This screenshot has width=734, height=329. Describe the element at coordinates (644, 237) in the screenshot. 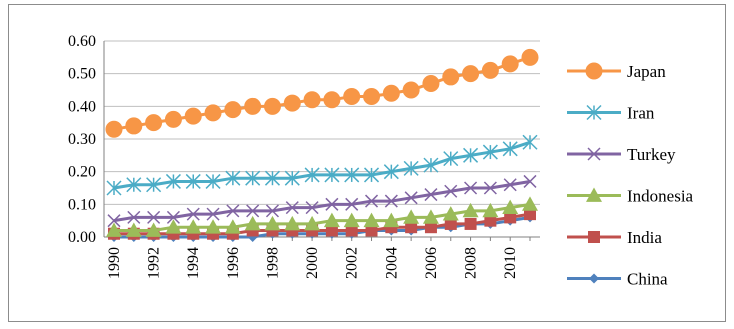

I see `legend-label: India` at that location.